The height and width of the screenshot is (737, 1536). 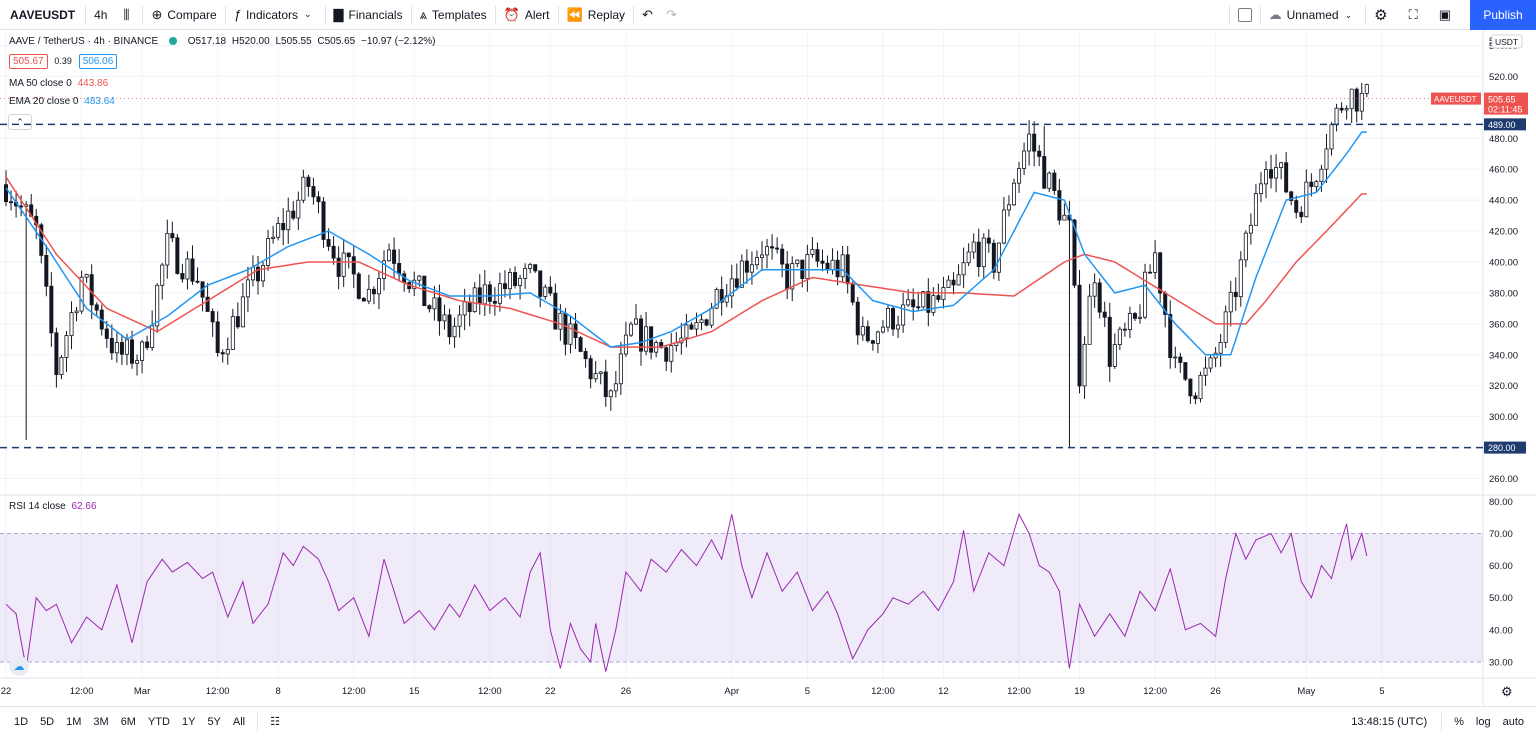 What do you see at coordinates (188, 721) in the screenshot?
I see `range-button-1y: 1Y` at bounding box center [188, 721].